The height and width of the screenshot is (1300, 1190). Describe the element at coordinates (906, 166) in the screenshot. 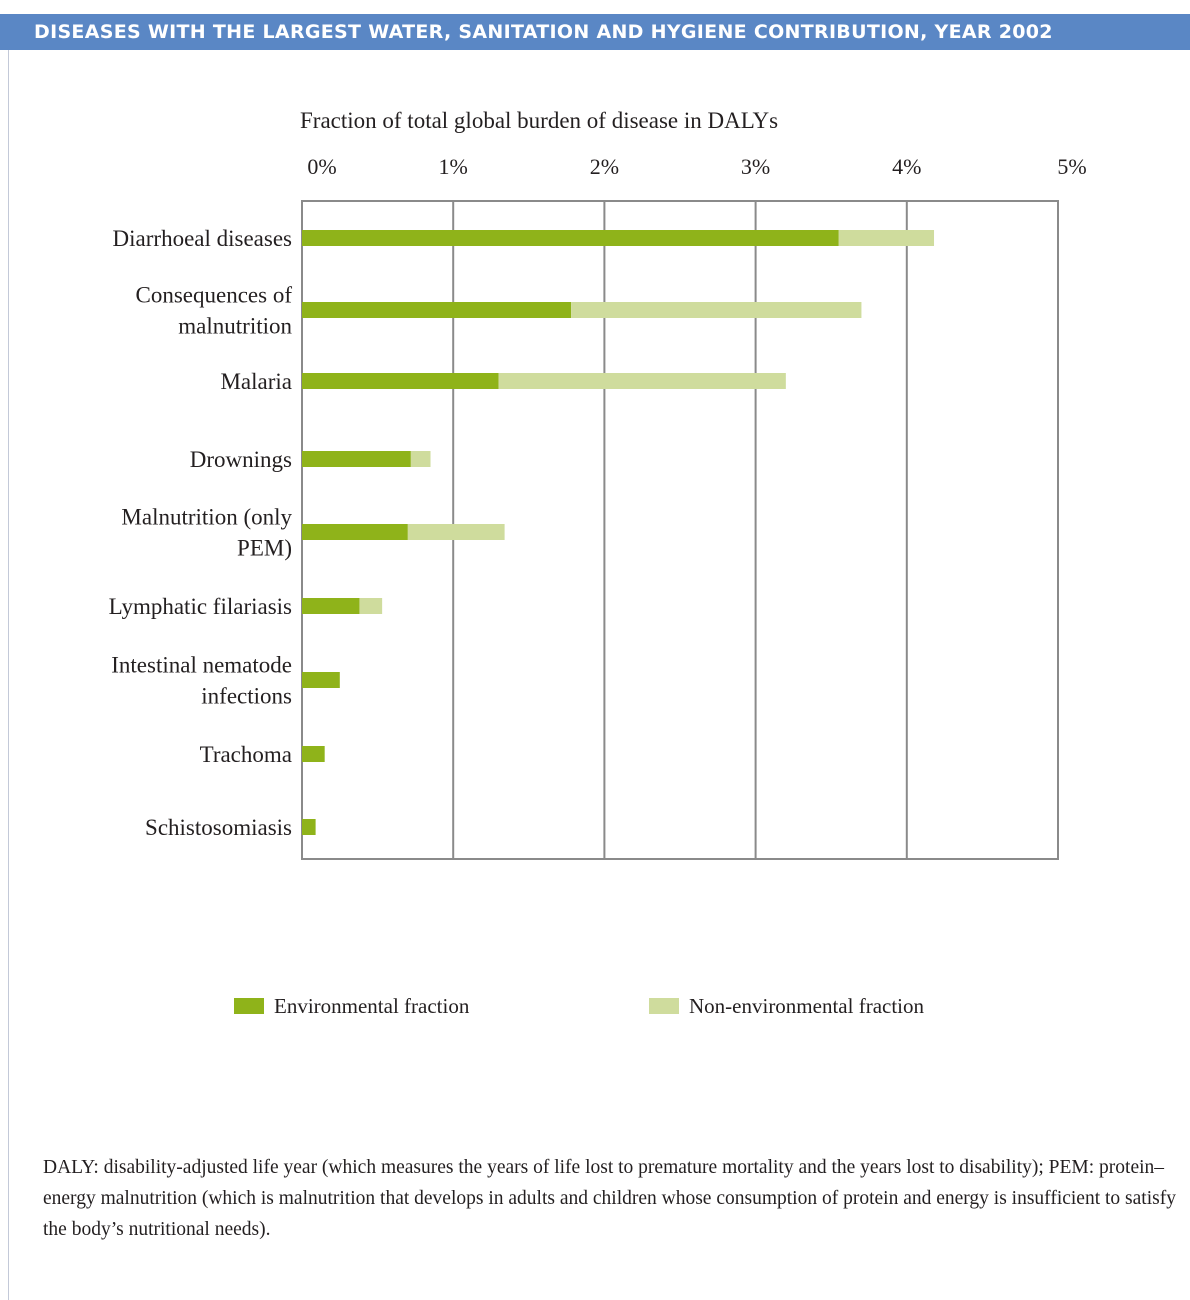

I see `x-tick-label-4: 4%` at that location.